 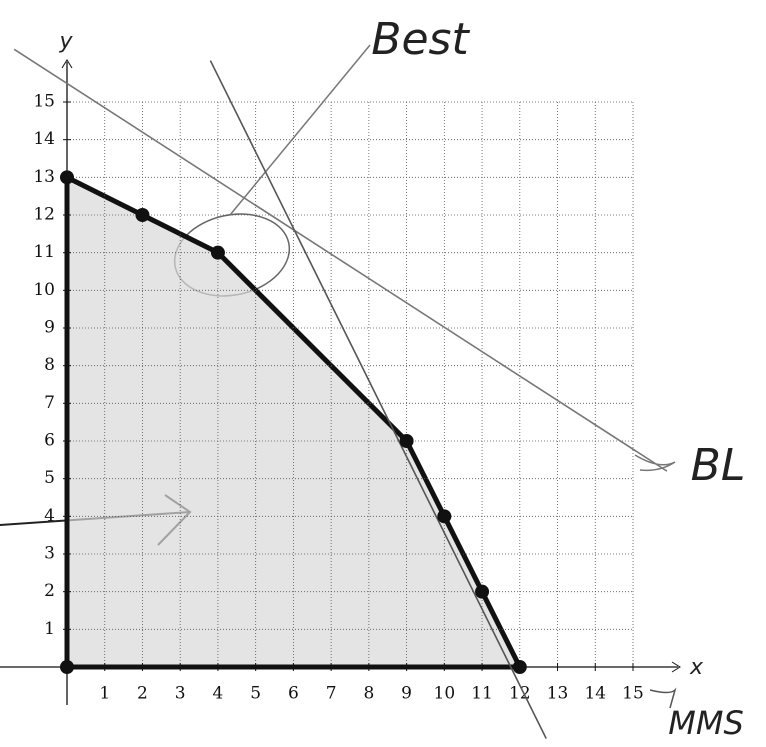 I want to click on y-tick-label: 2, so click(x=49, y=591).